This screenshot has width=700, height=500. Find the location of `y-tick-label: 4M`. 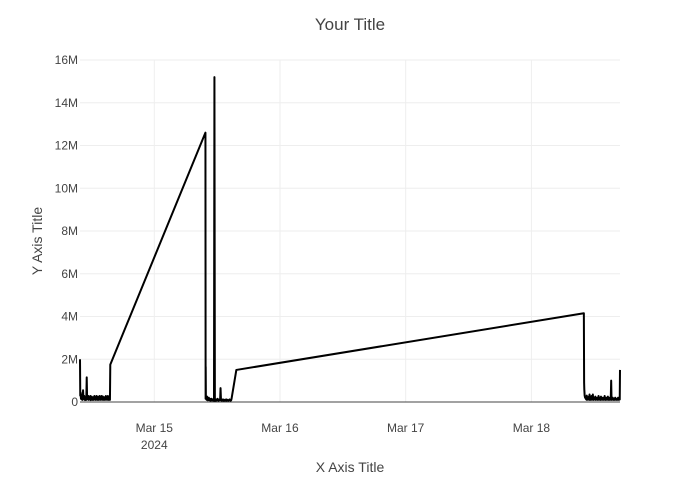

y-tick-label: 4M is located at coordinates (69, 317).